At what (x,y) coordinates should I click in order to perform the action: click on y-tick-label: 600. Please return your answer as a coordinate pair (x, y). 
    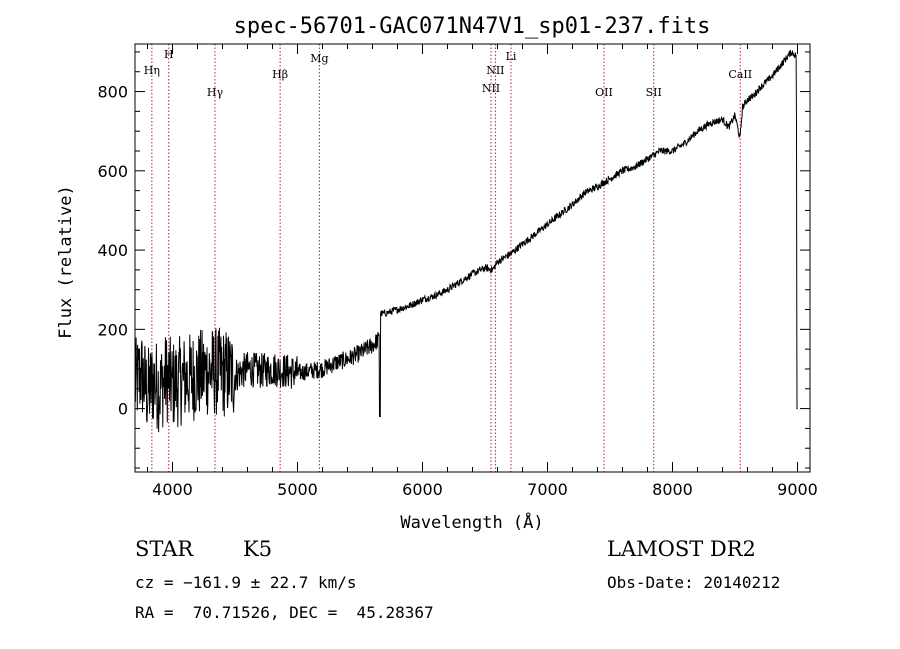
    Looking at the image, I should click on (112, 171).